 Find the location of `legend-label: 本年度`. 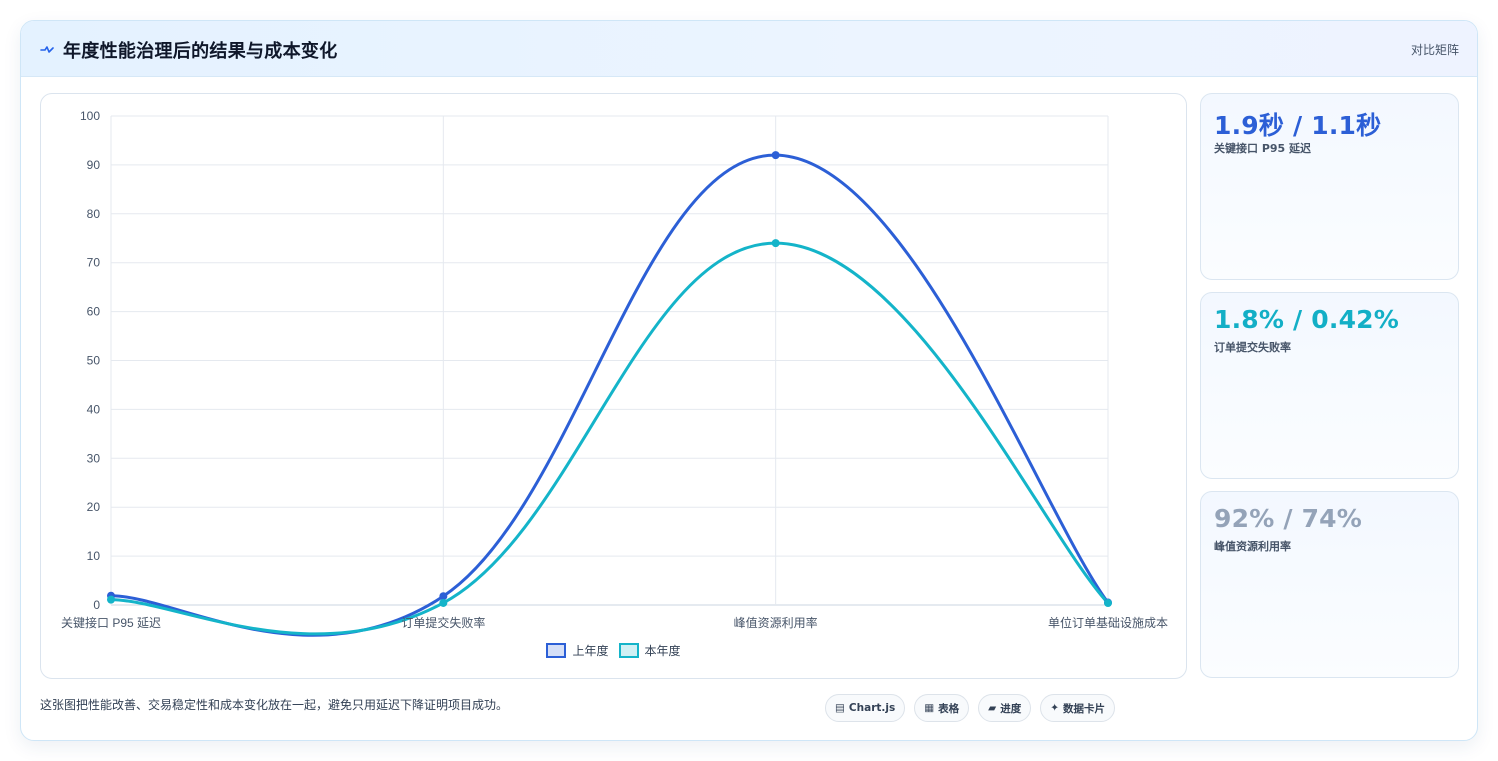

legend-label: 本年度 is located at coordinates (662, 650).